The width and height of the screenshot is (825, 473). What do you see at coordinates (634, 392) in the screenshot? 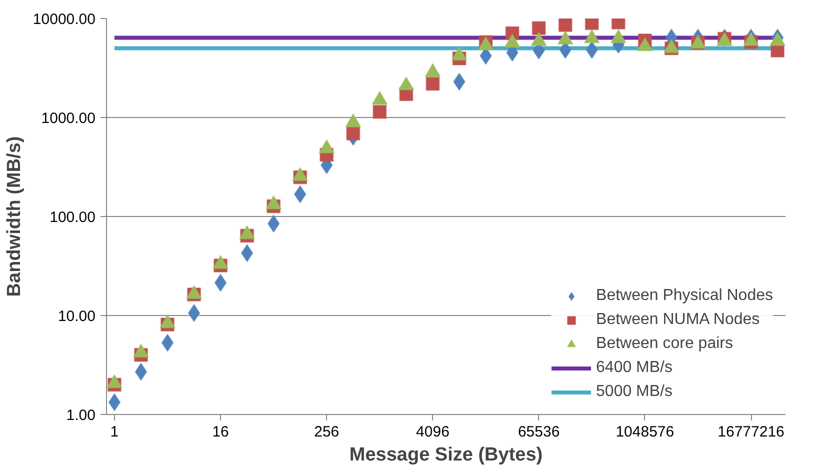
I see `legend-label: 5000 MB/s` at bounding box center [634, 392].